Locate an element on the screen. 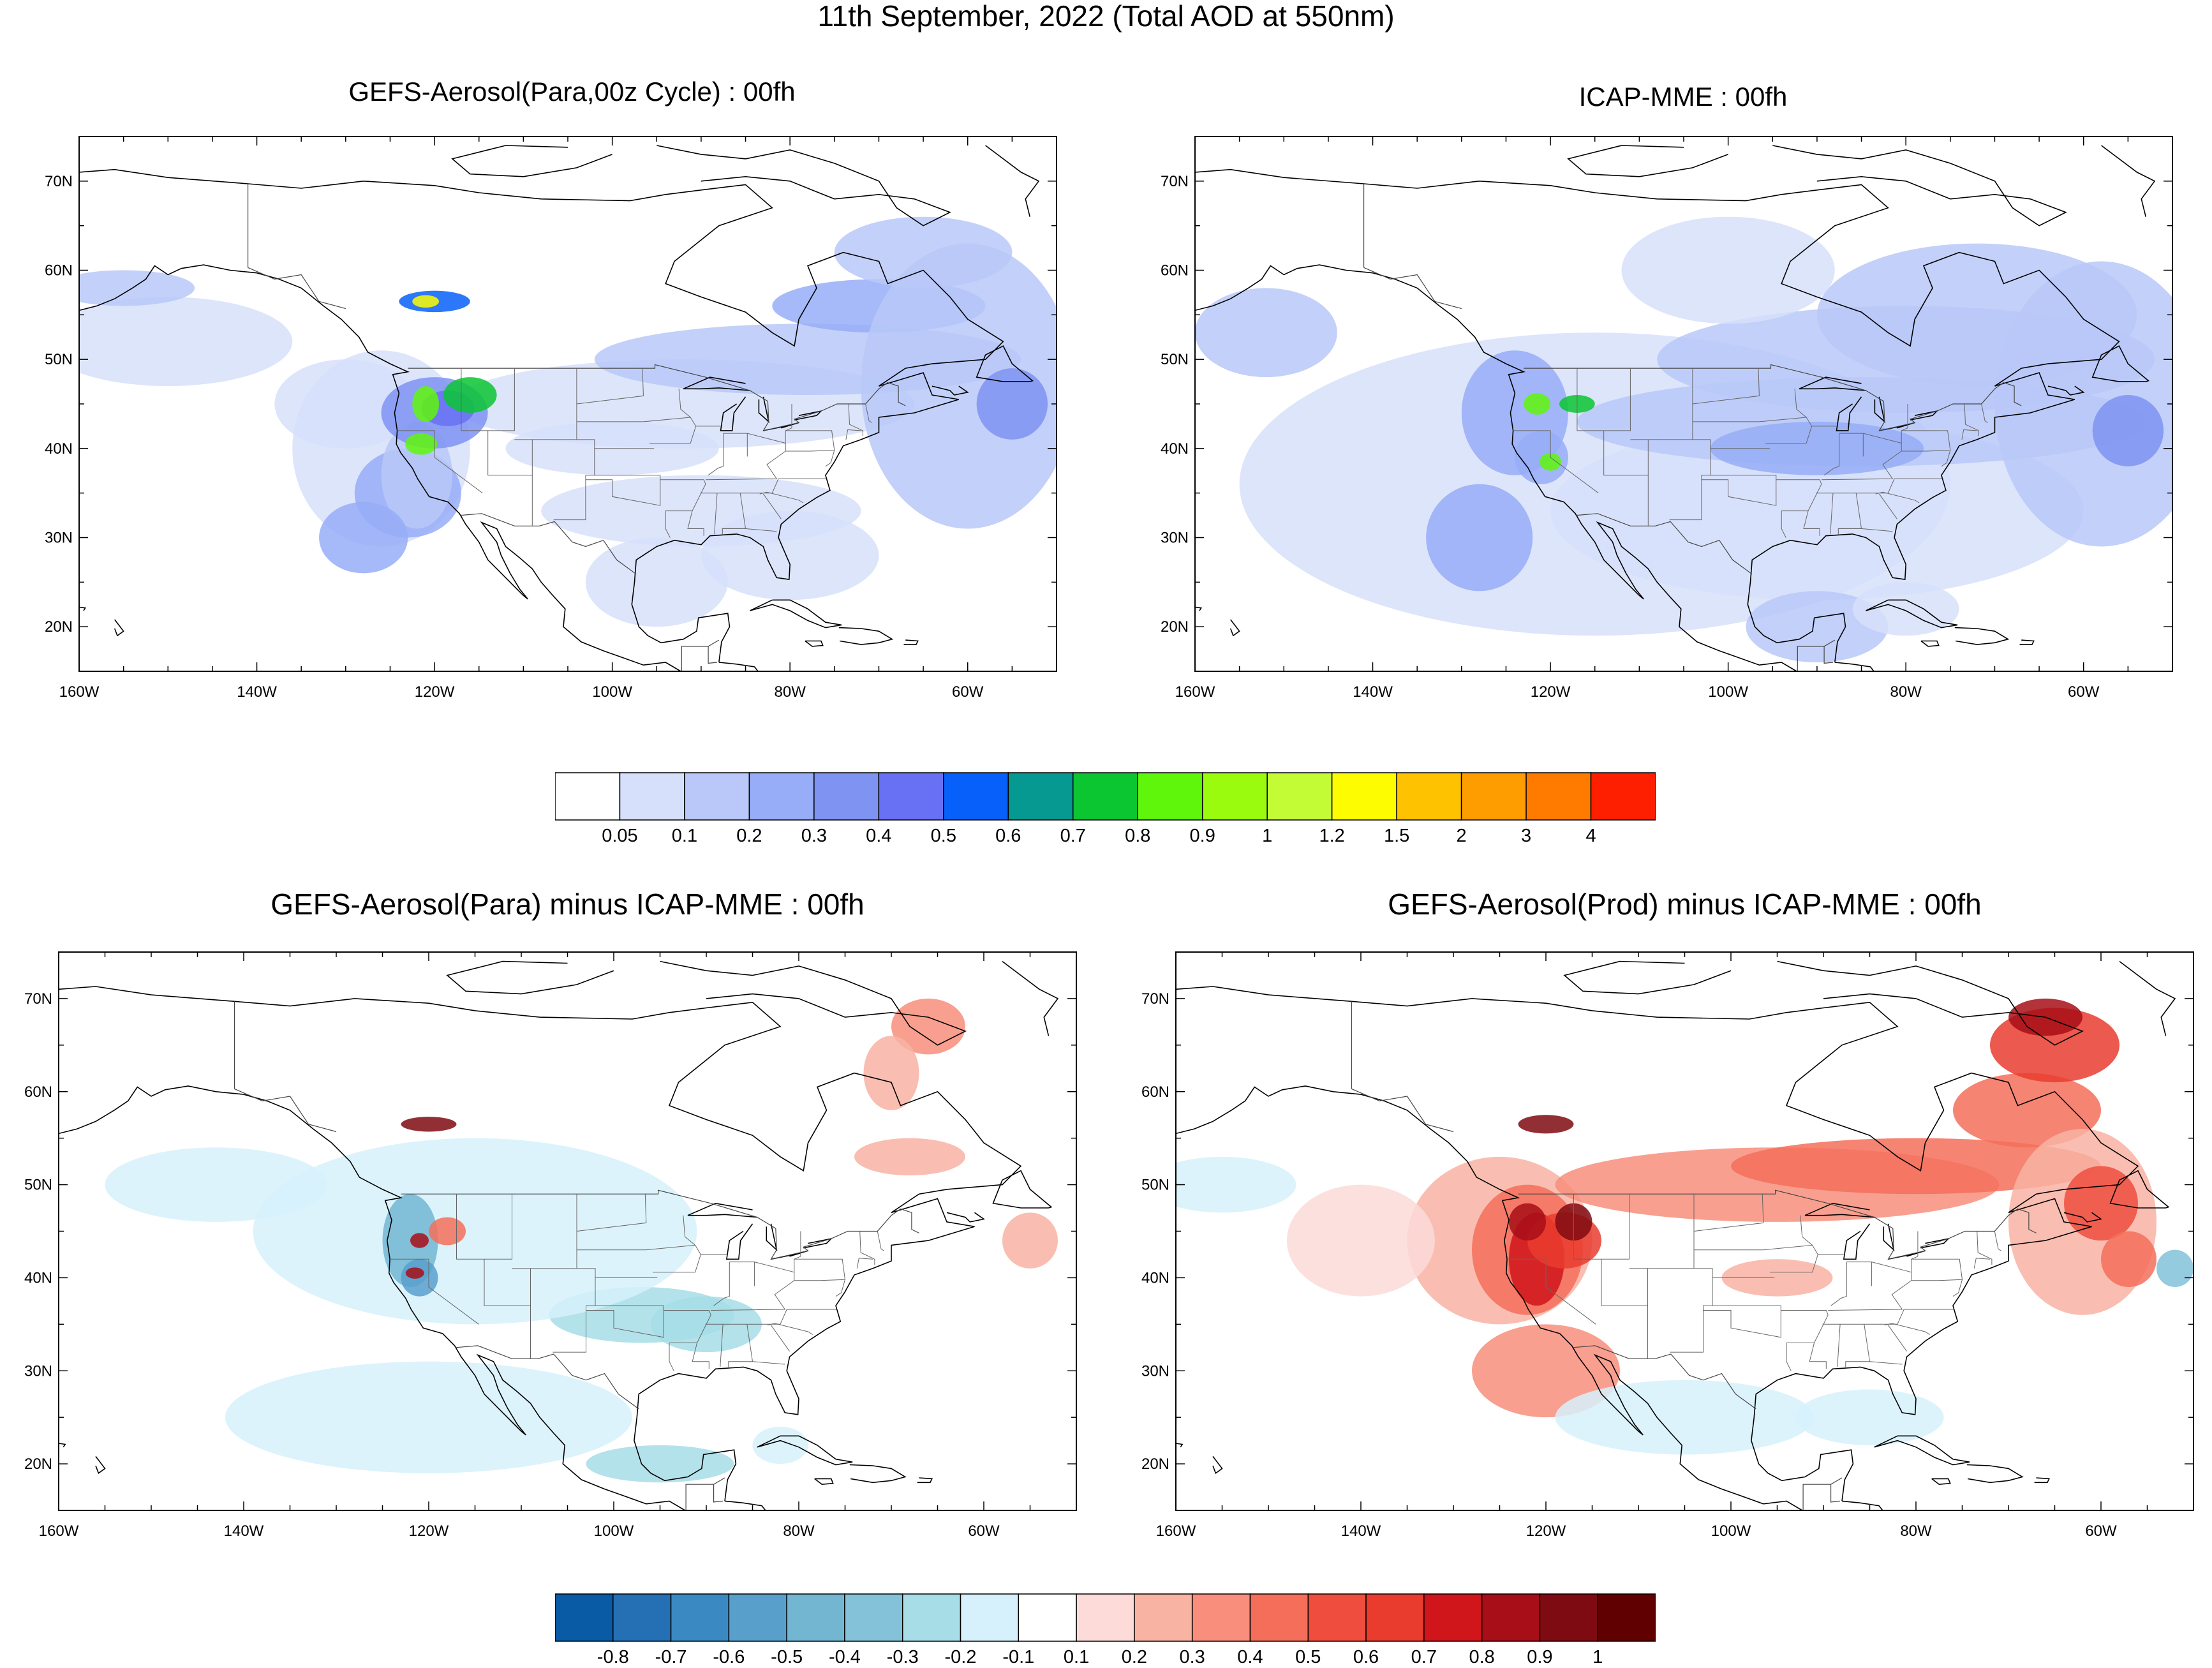  lon-tick-label: 80W is located at coordinates (790, 692).